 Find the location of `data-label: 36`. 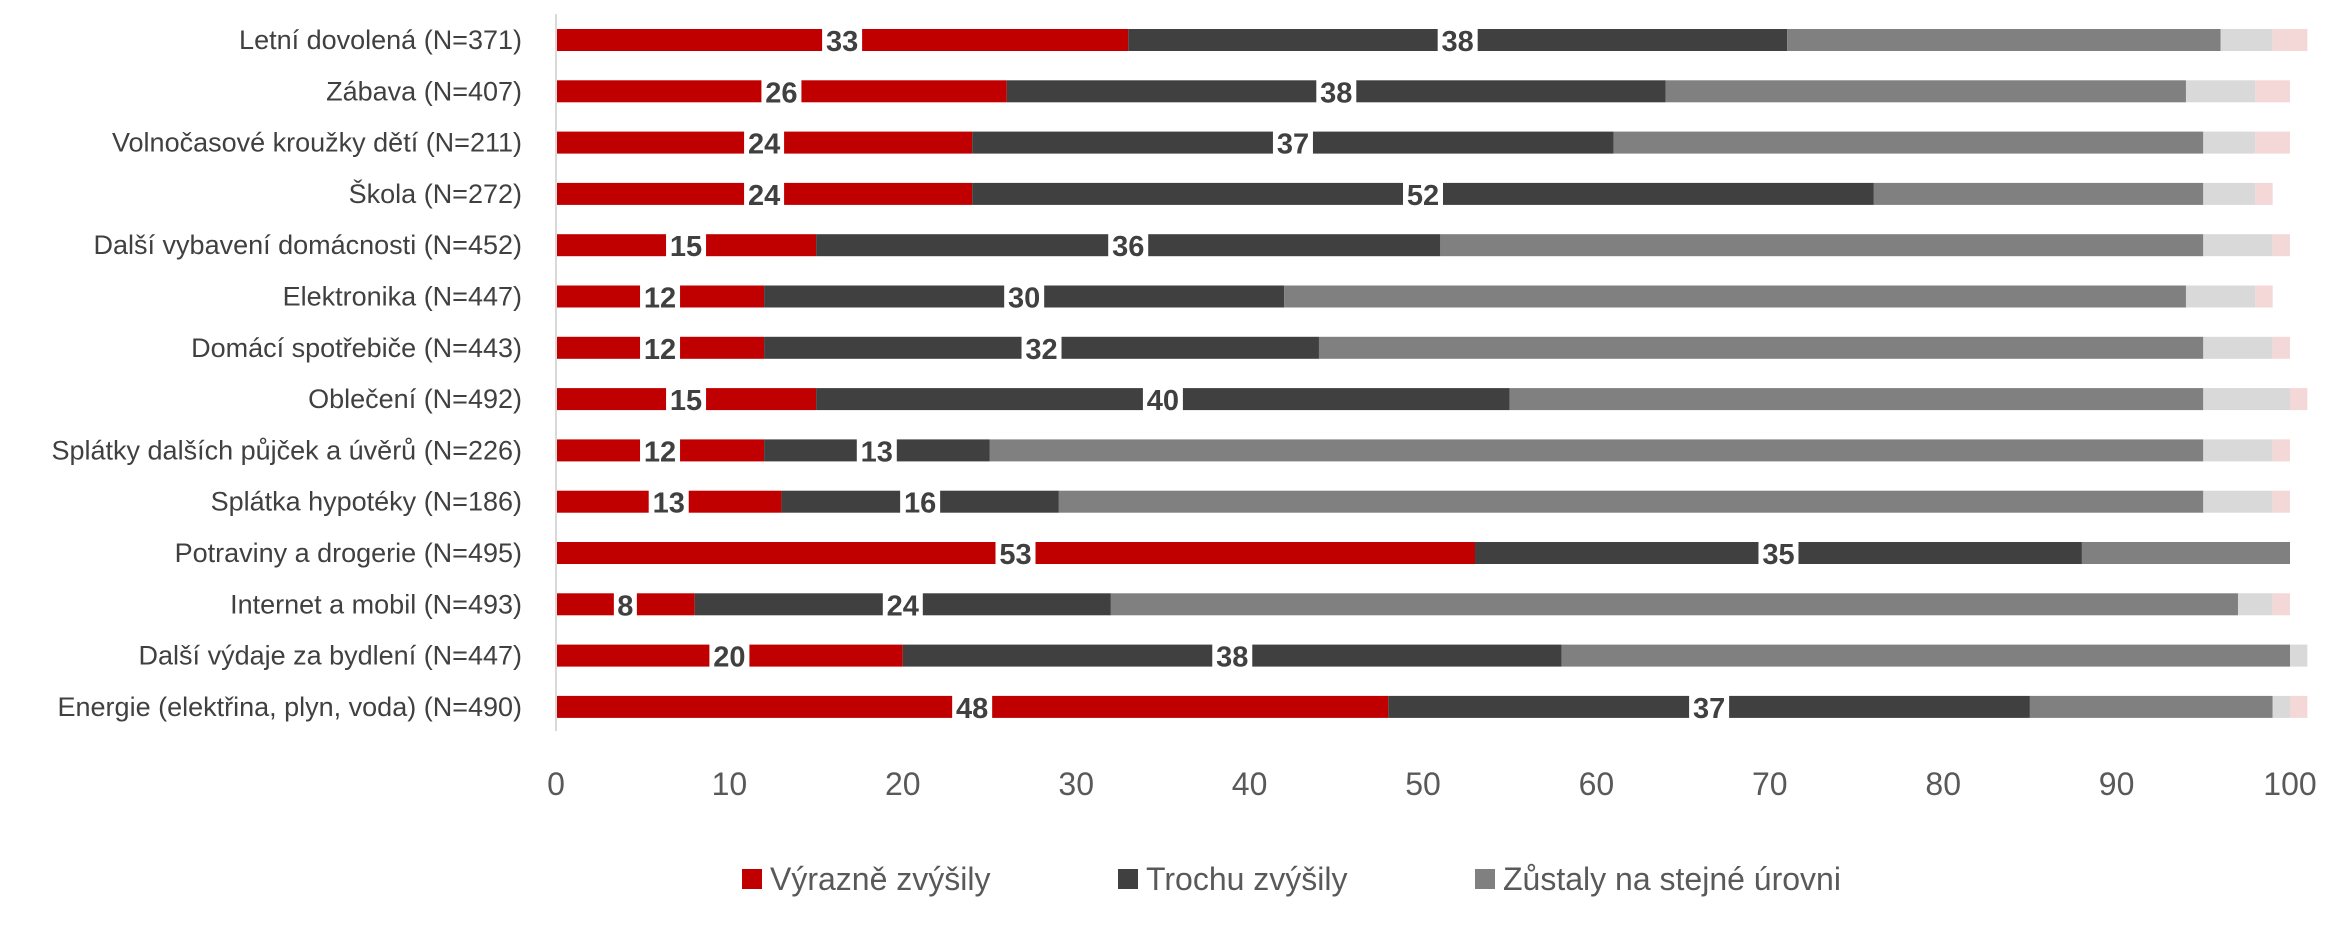

data-label: 36 is located at coordinates (1128, 247).